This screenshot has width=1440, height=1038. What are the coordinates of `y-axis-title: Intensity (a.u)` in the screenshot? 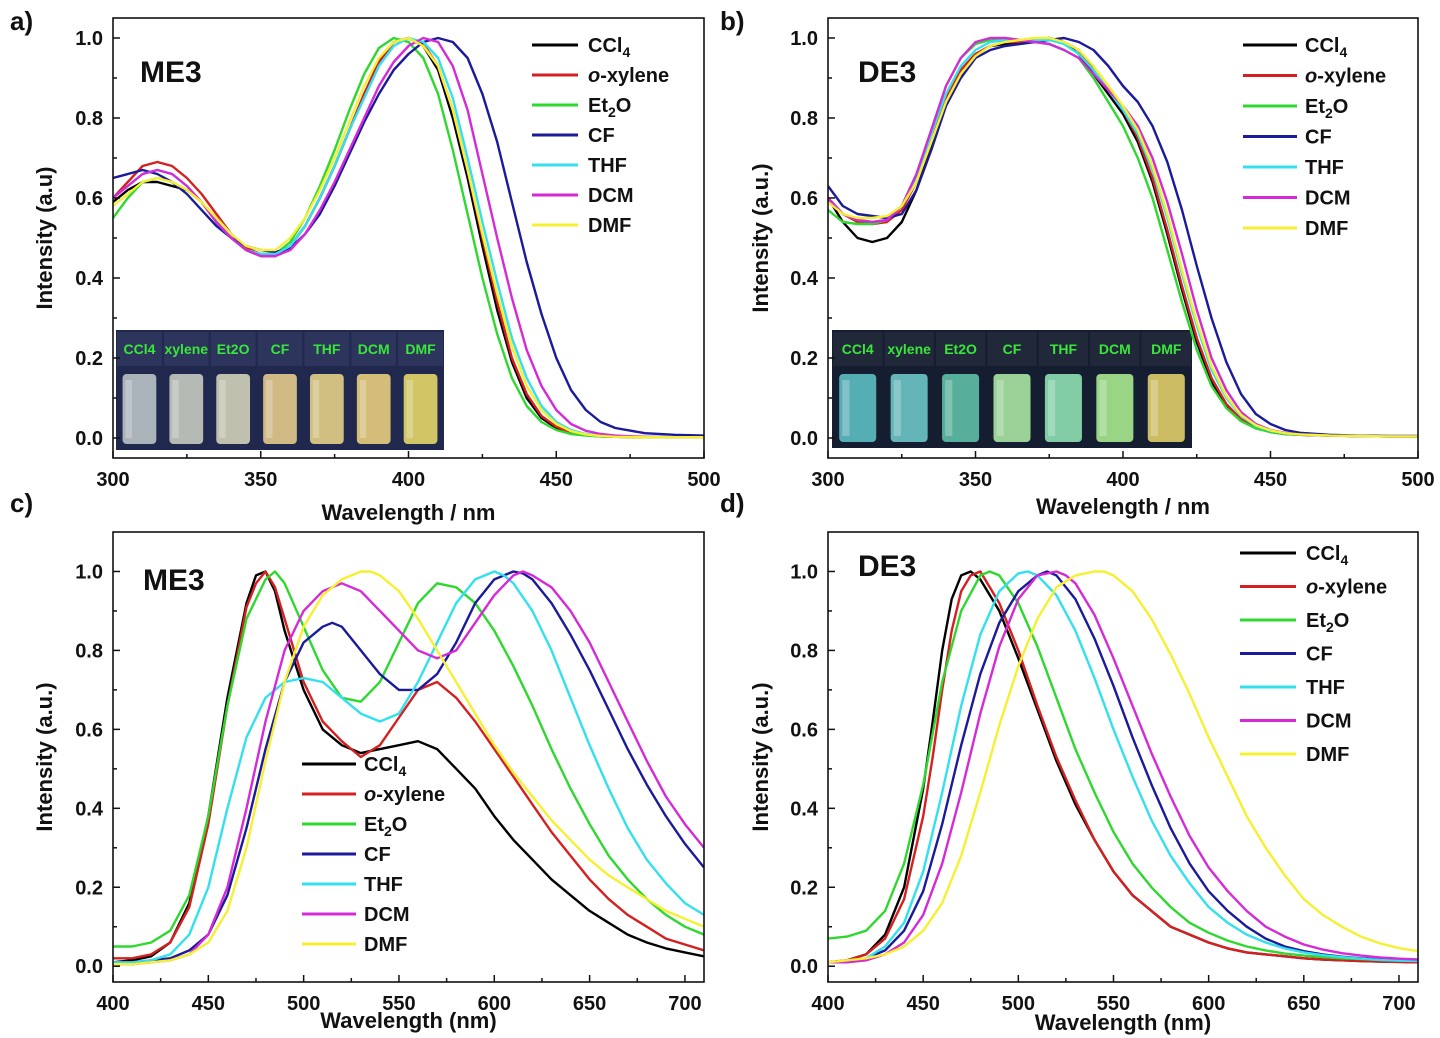 It's located at (44, 237).